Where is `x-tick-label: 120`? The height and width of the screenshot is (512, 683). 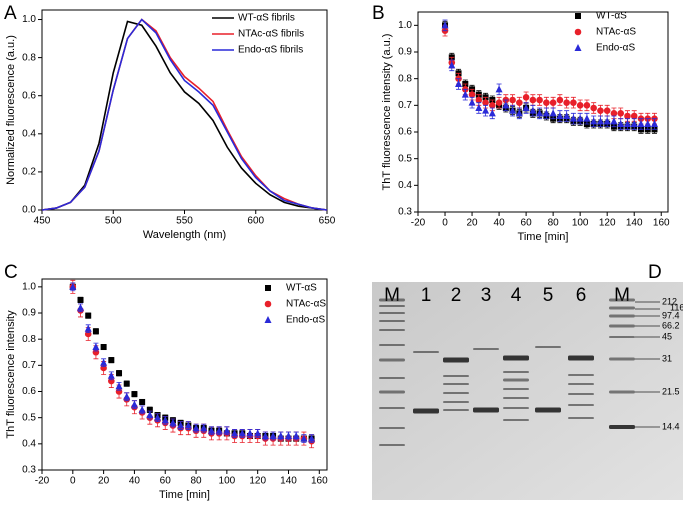
x-tick-label: 120 is located at coordinates (257, 481).